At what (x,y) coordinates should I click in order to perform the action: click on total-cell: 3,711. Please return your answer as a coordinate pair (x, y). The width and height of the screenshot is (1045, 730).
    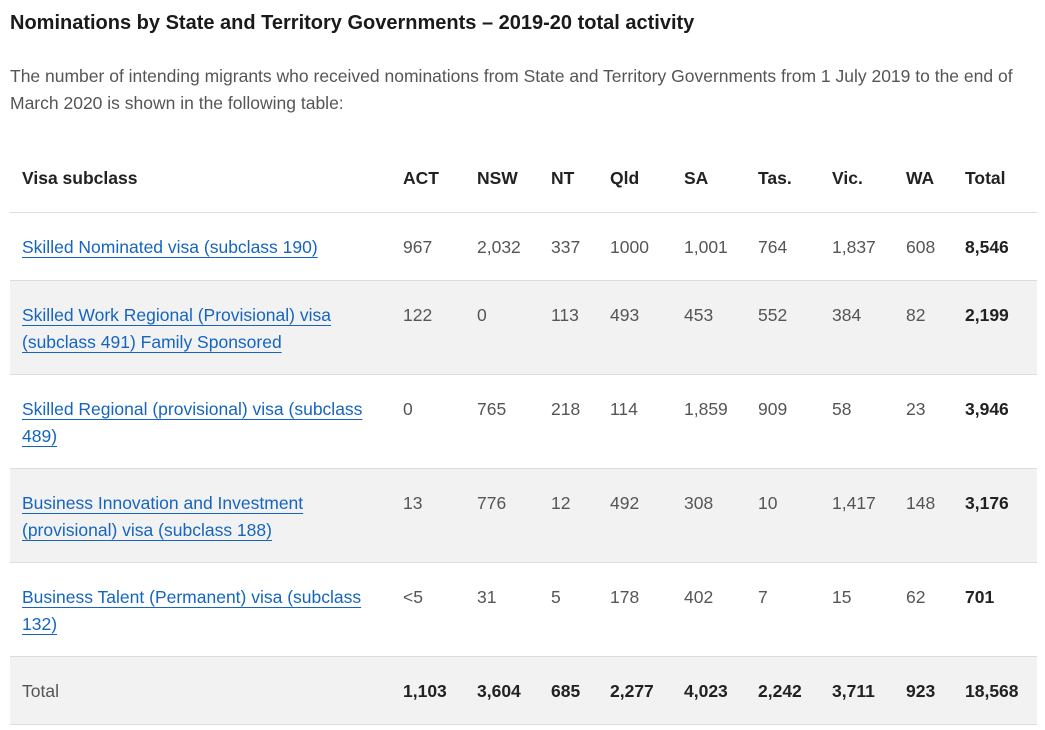
    Looking at the image, I should click on (857, 690).